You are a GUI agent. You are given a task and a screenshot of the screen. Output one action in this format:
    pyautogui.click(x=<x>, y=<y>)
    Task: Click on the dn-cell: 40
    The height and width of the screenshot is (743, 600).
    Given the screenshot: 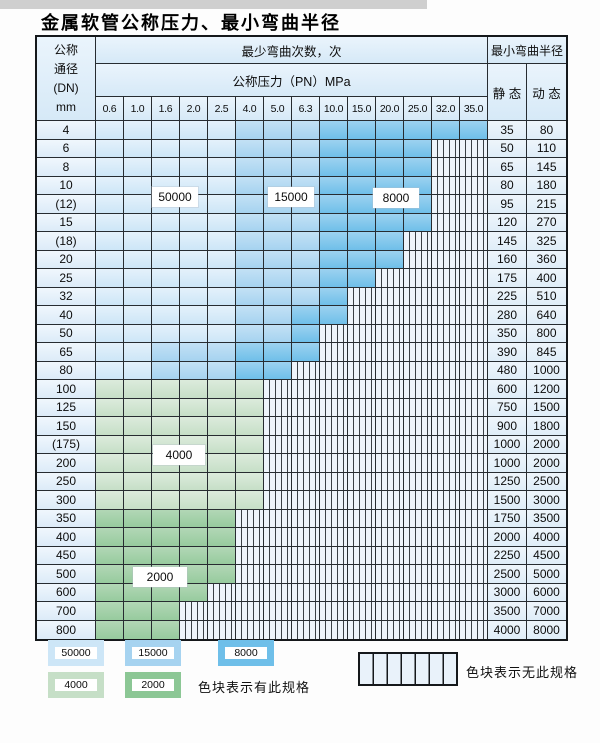 What is the action you would take?
    pyautogui.click(x=66, y=315)
    